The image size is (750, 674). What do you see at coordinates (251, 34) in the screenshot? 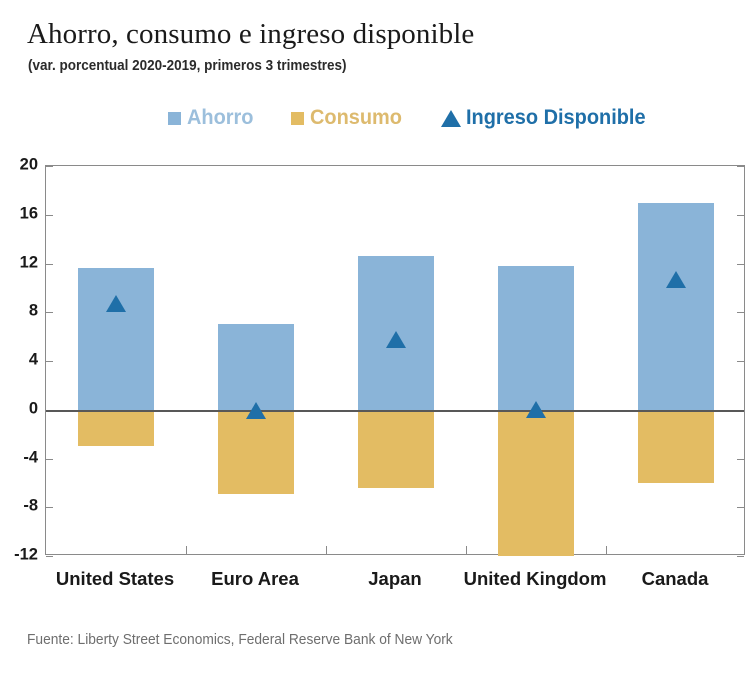
I see `chart-title: Ahorro, consumo e ingreso disponible` at bounding box center [251, 34].